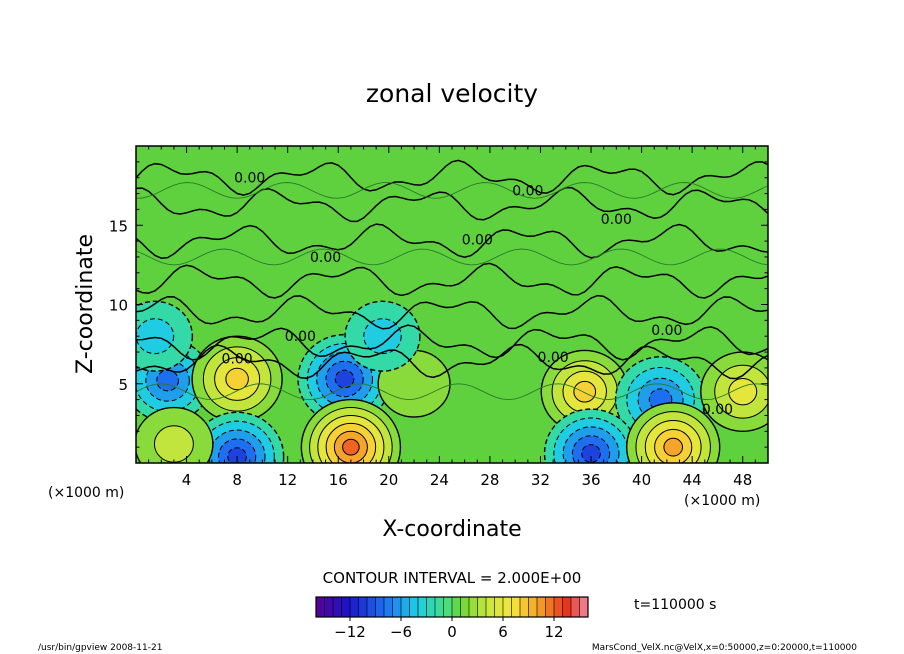  I want to click on x-tick-label: 28, so click(489, 480).